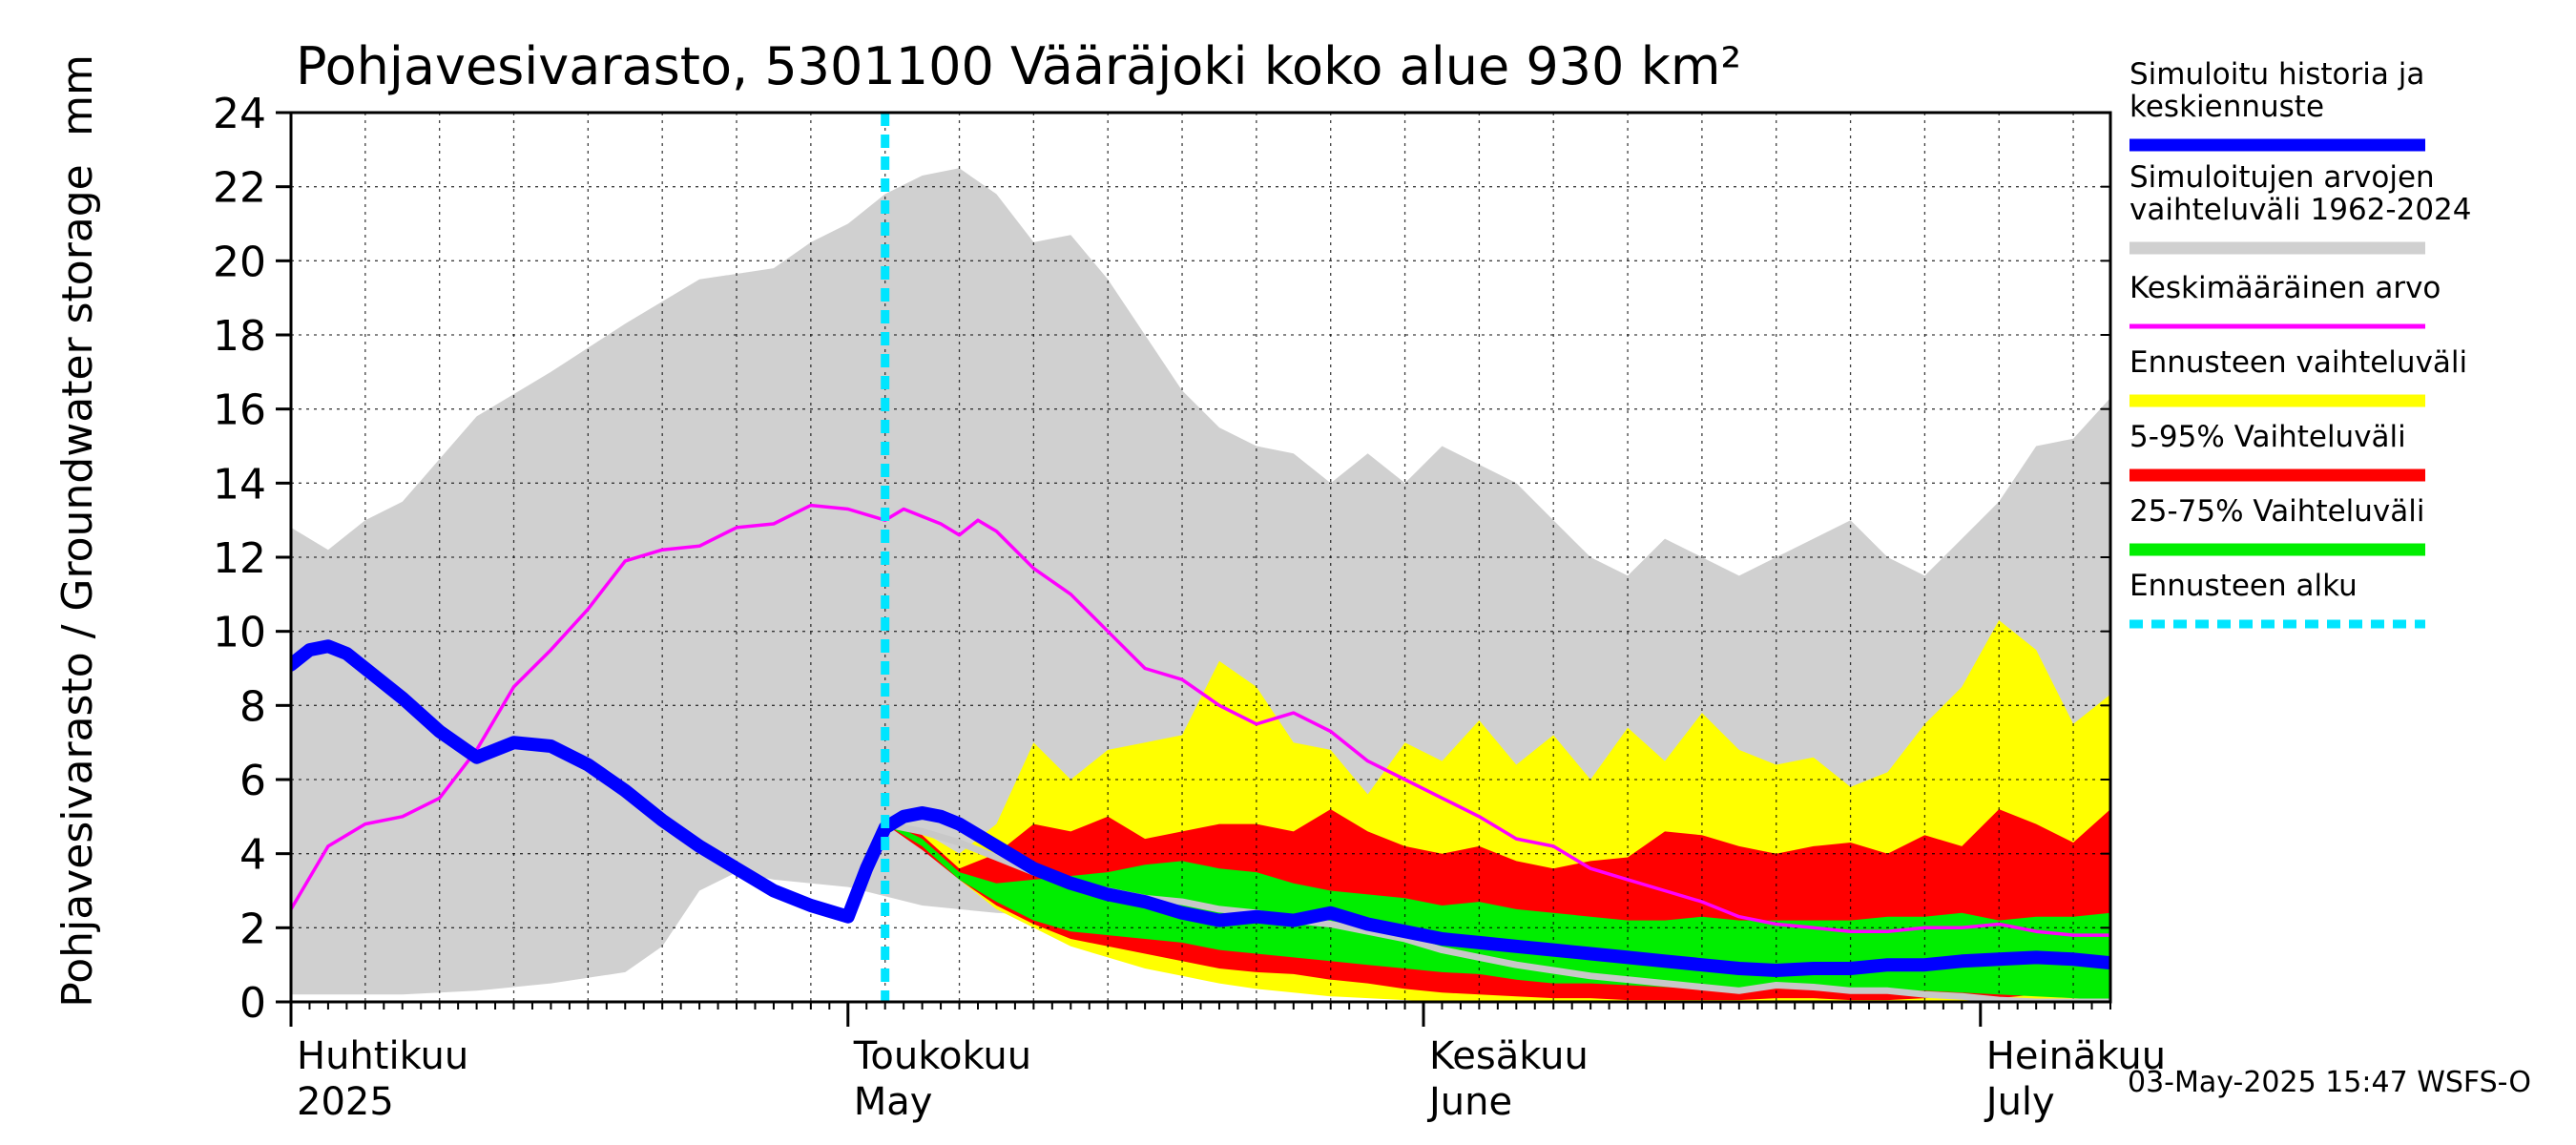 The image size is (2576, 1145). I want to click on y-axis-unit: mm, so click(77, 95).